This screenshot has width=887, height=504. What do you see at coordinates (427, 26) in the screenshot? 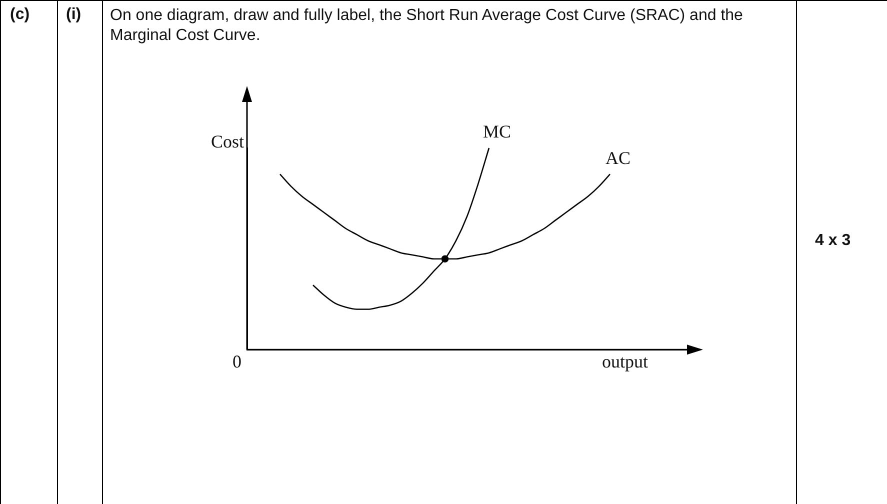
I see `chart-title: On one diagram, draw and fully label, the Short Run Average Cost Curve (SRAC) and the Marginal Cost Curve.` at bounding box center [427, 26].